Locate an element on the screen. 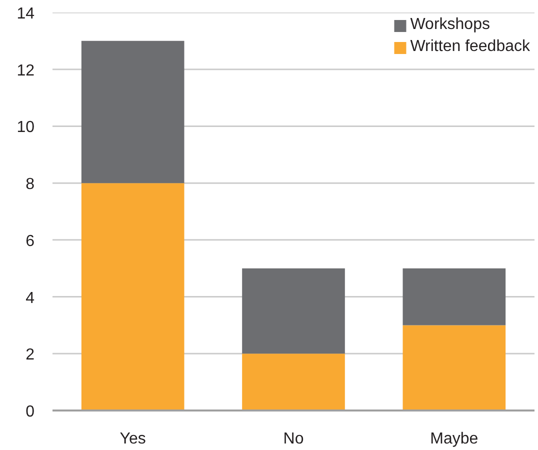 The image size is (538, 450). y-tick-label: 4 is located at coordinates (30, 298).